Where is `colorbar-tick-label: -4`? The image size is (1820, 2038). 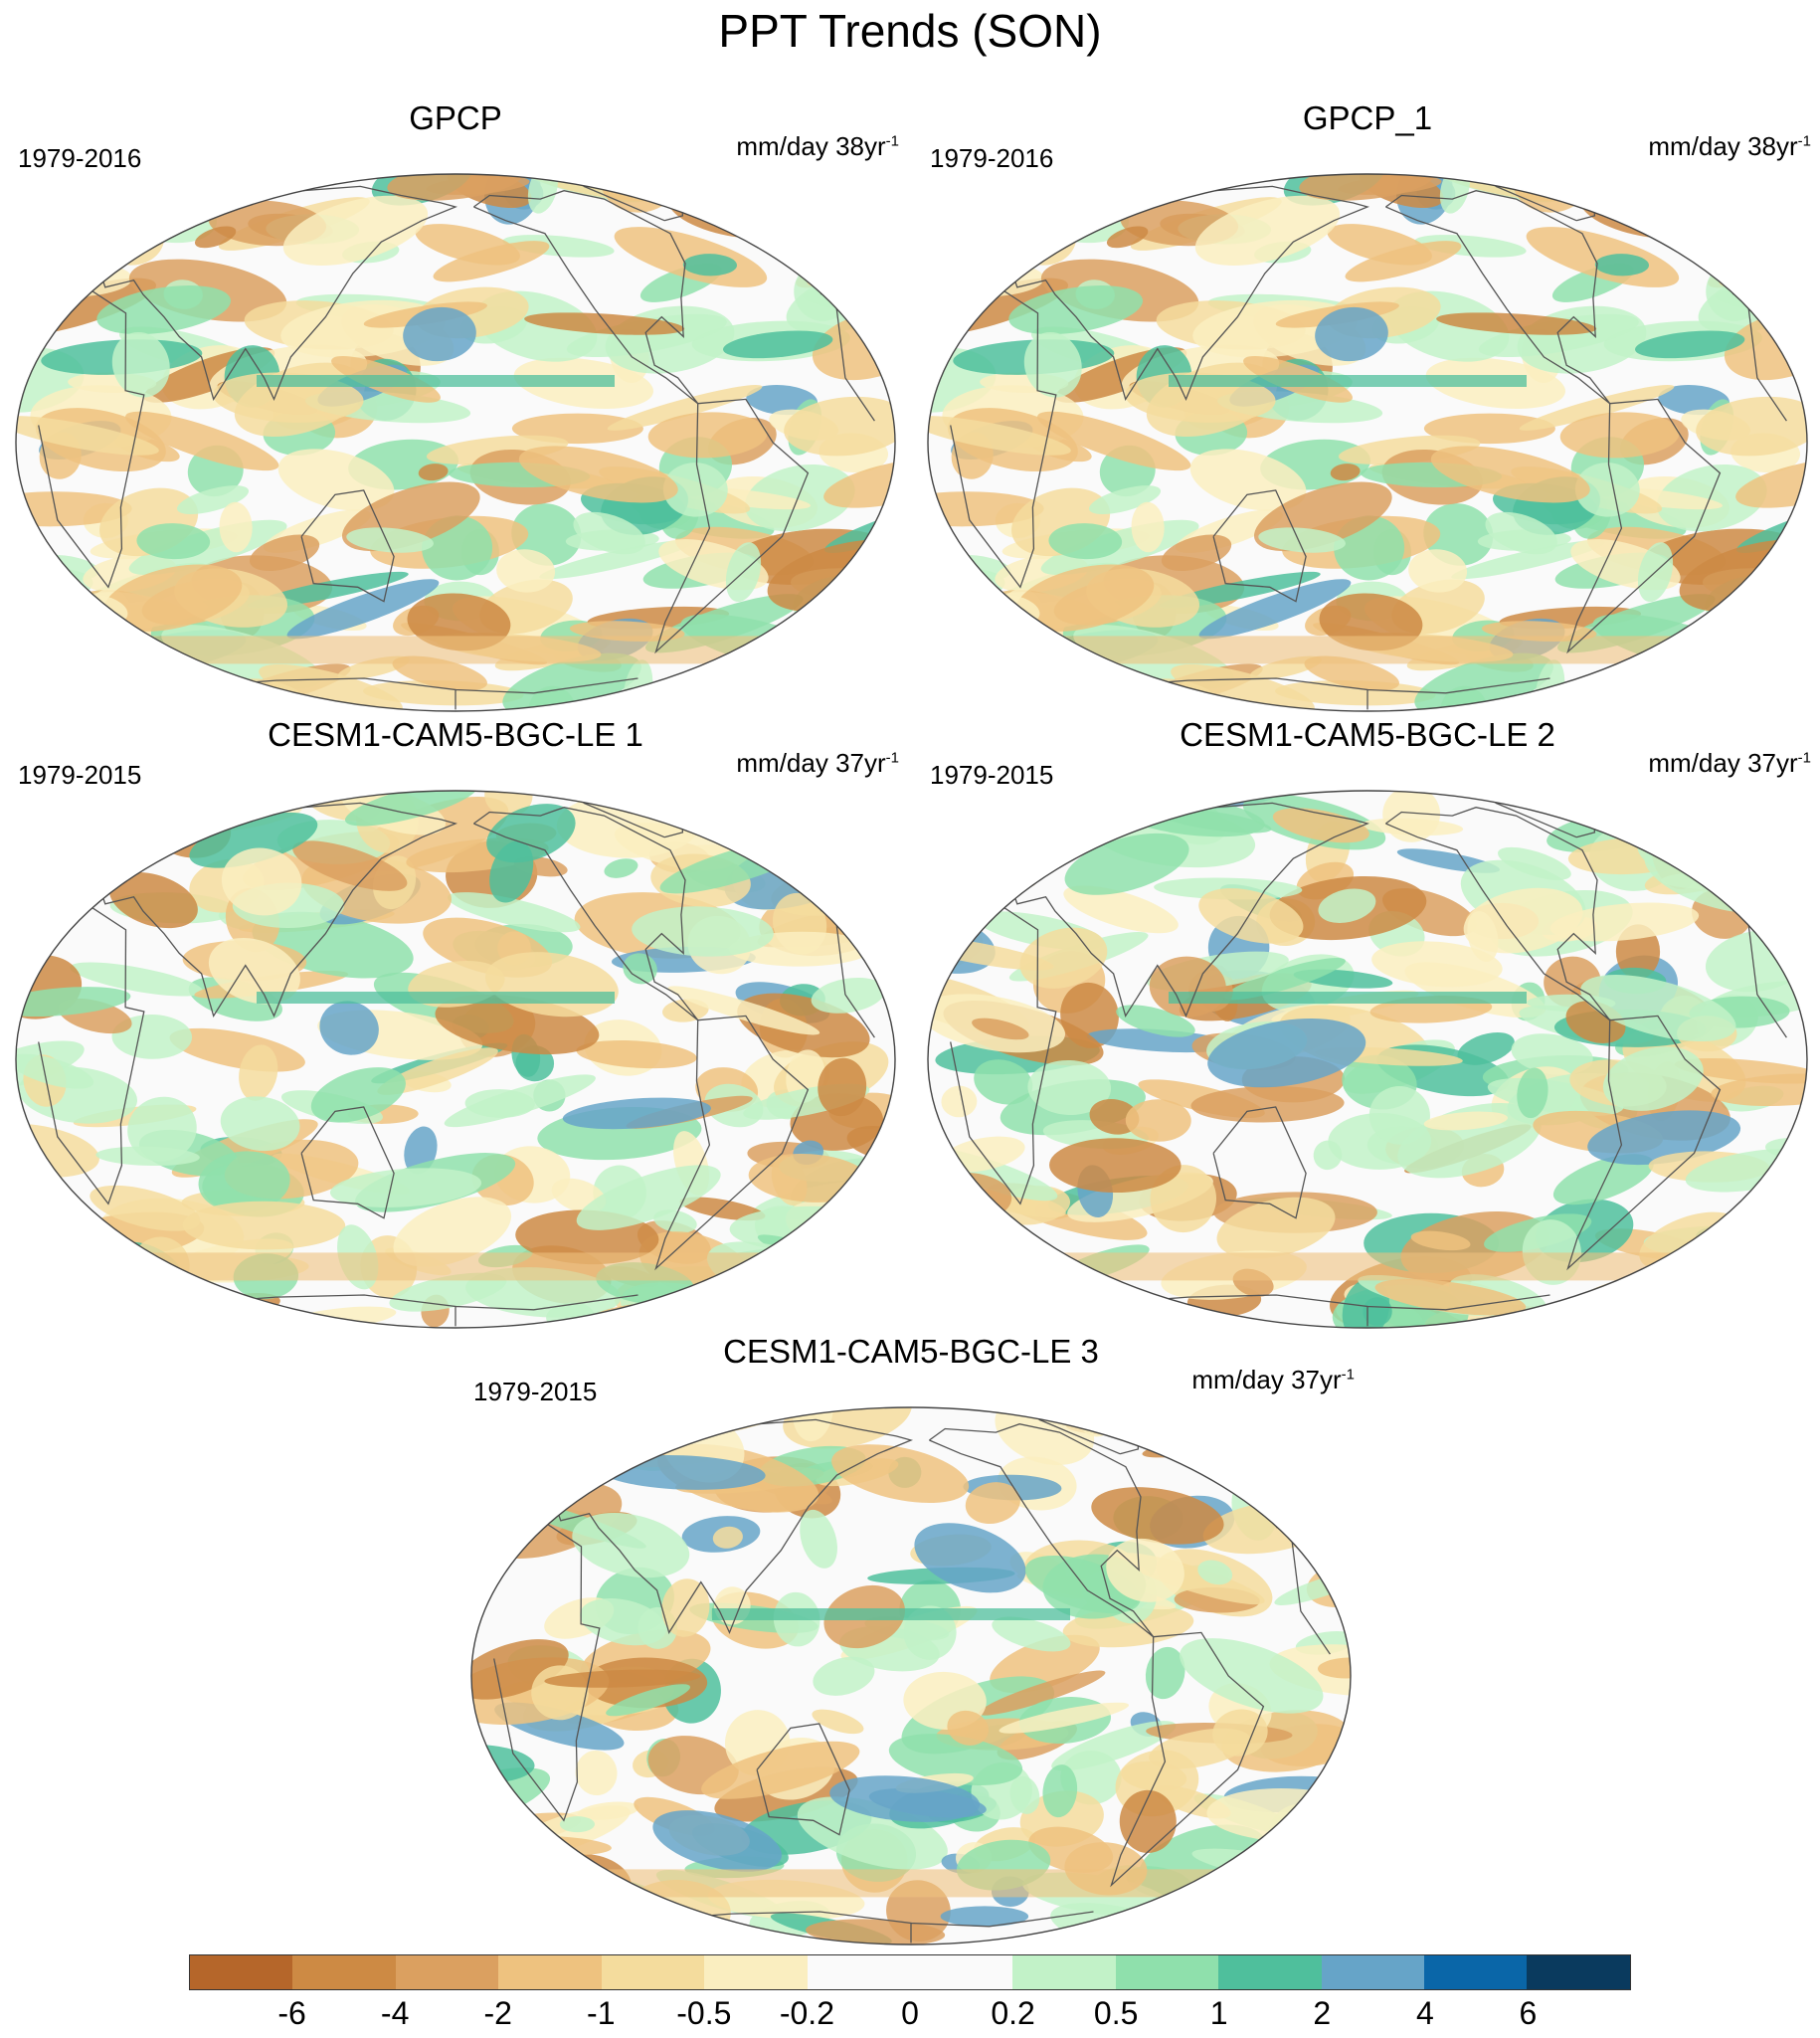 colorbar-tick-label: -4 is located at coordinates (395, 2013).